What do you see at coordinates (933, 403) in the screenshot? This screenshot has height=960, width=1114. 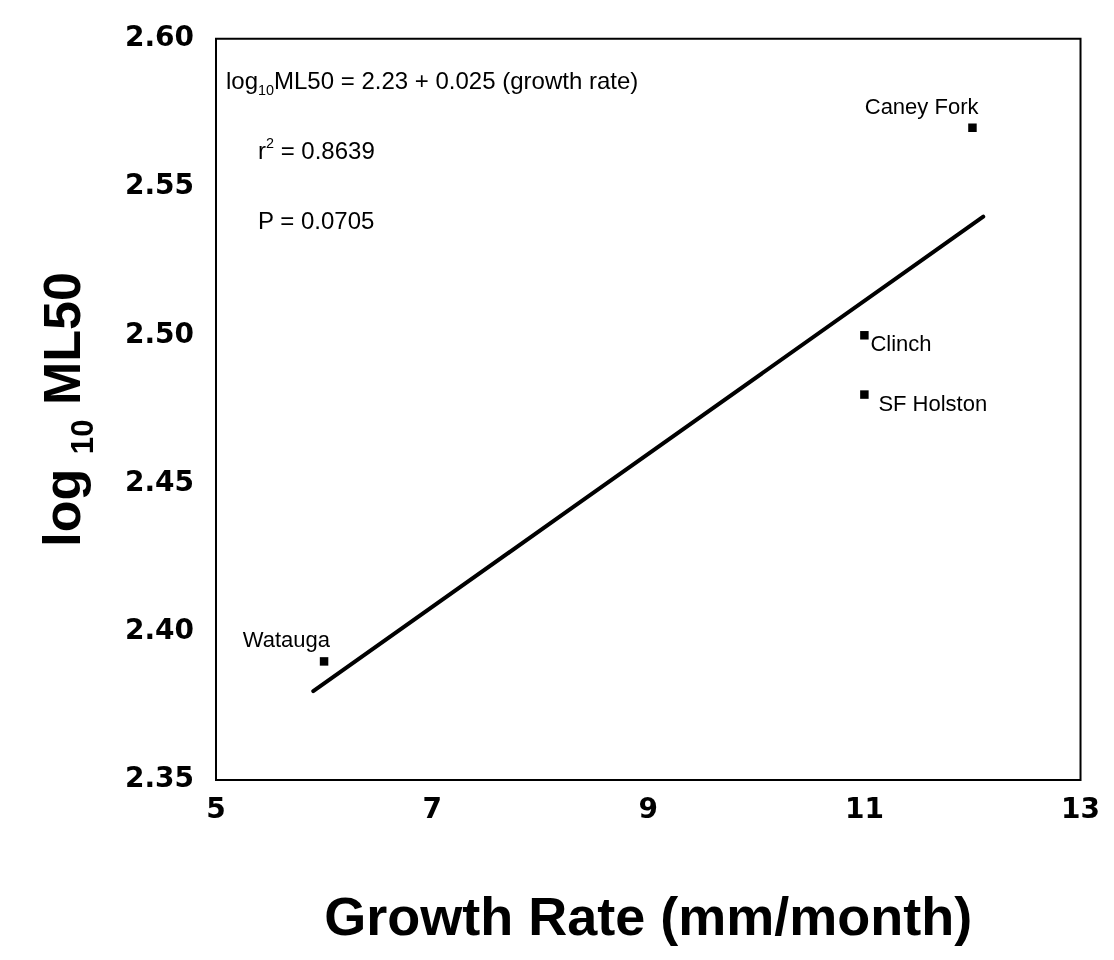 I see `annotation: SF Holston` at bounding box center [933, 403].